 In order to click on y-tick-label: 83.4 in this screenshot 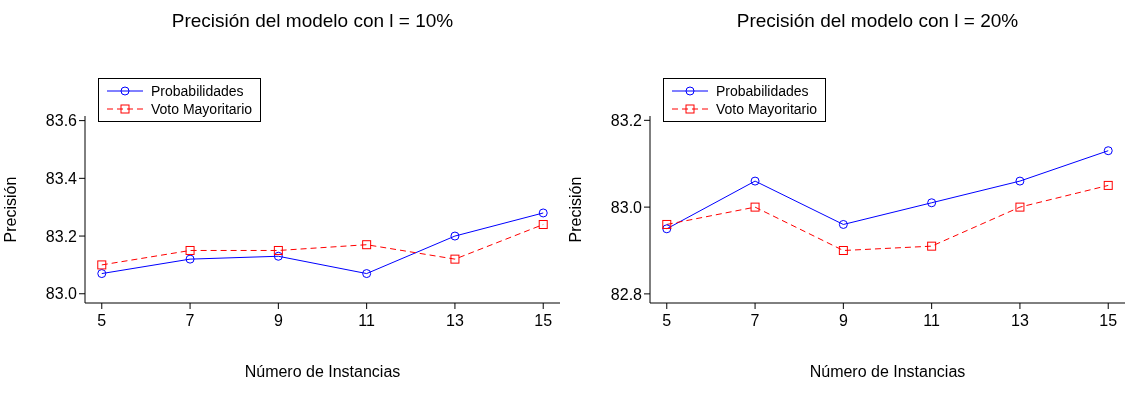, I will do `click(61, 179)`.